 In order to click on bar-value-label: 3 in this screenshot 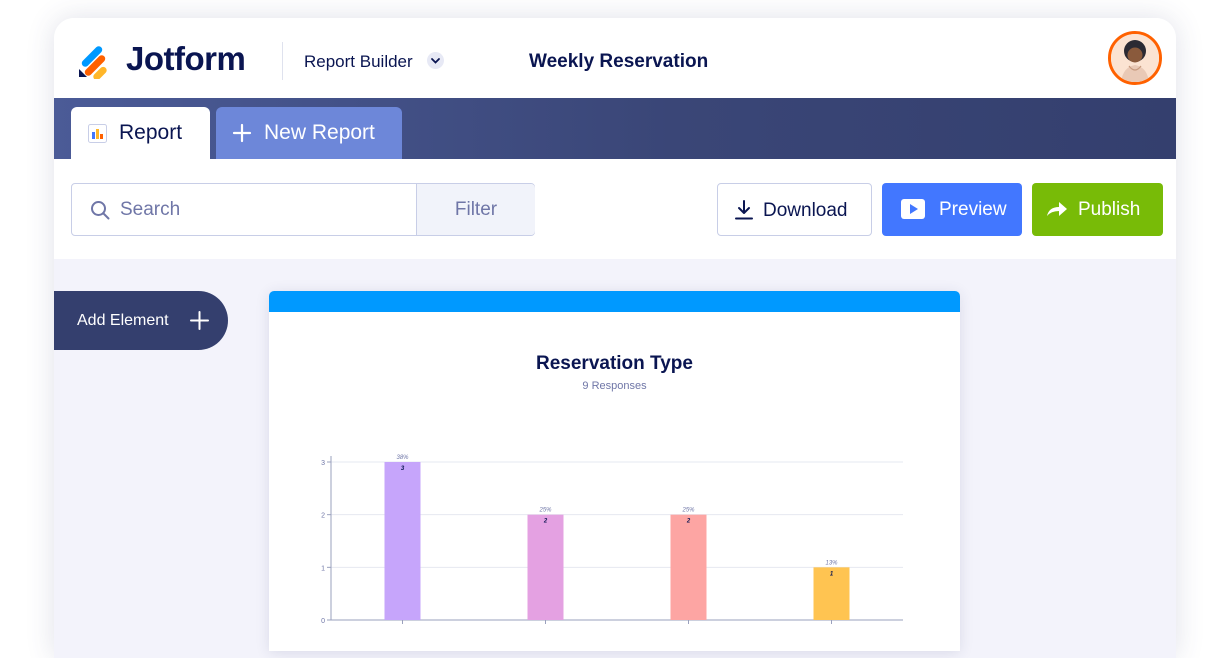, I will do `click(403, 469)`.